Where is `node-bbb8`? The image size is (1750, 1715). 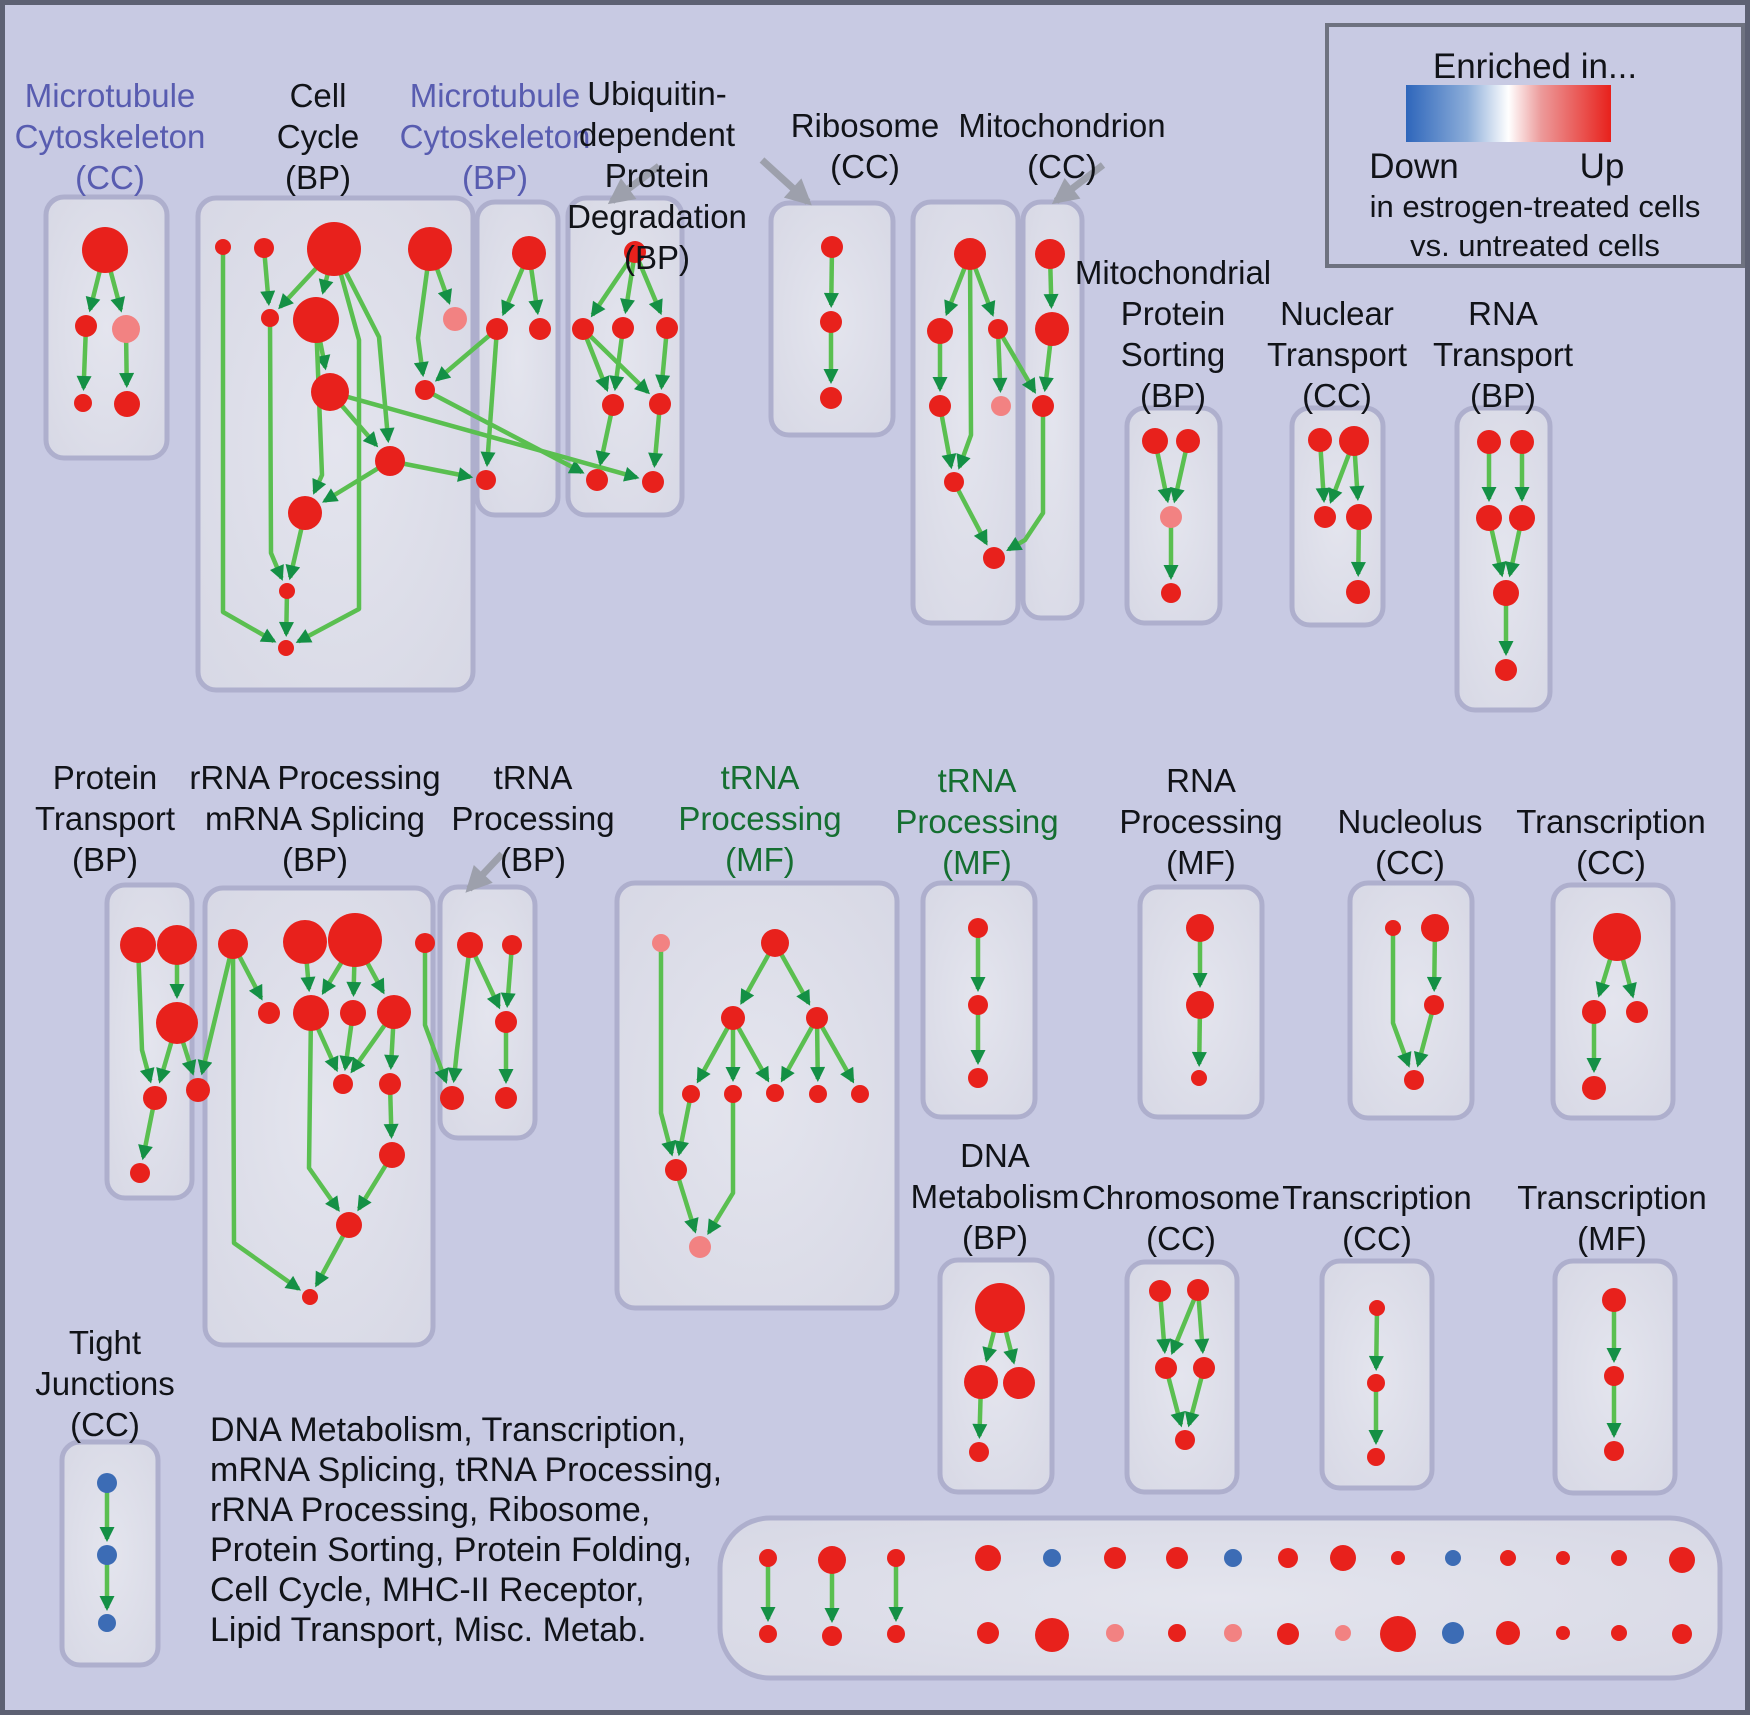
node-bbb8 is located at coordinates (1233, 1633).